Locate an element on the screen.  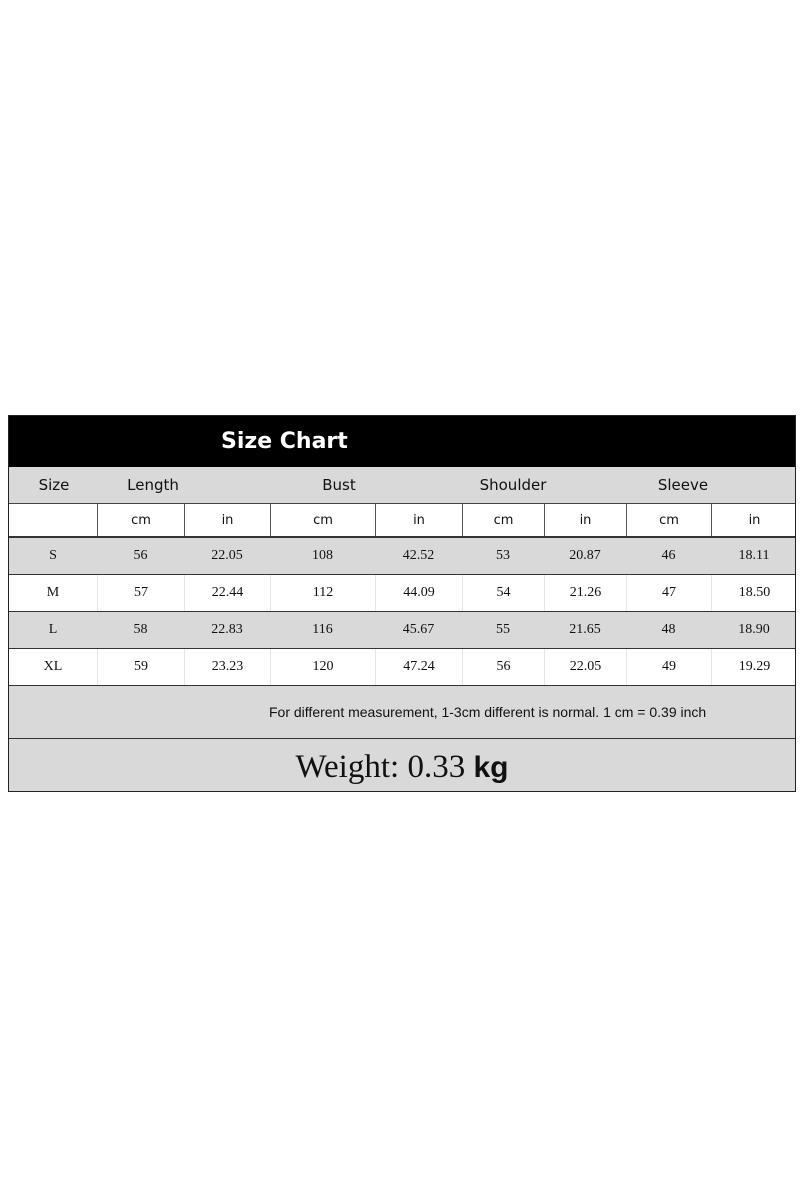
header-bust: Bust is located at coordinates (339, 485).